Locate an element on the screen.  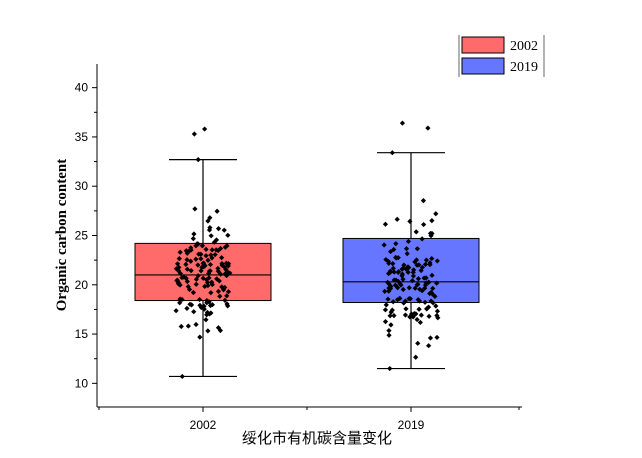
iqr-box-2019 is located at coordinates (411, 270).